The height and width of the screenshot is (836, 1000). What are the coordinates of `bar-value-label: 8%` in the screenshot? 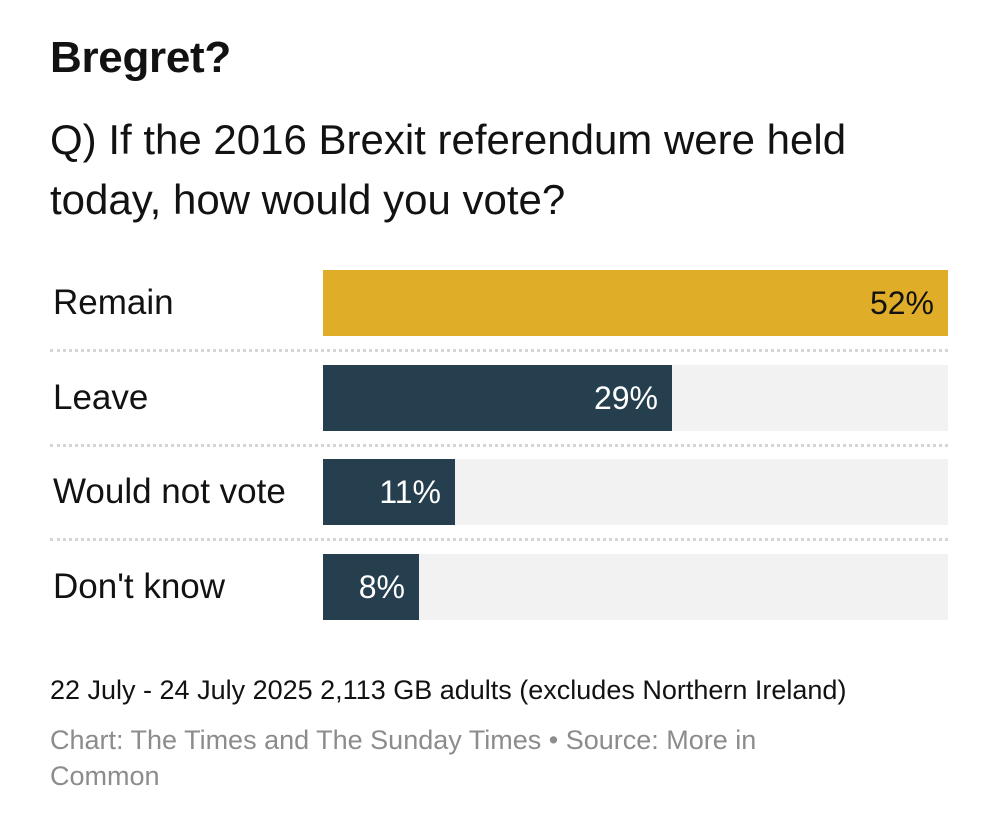 It's located at (381, 587).